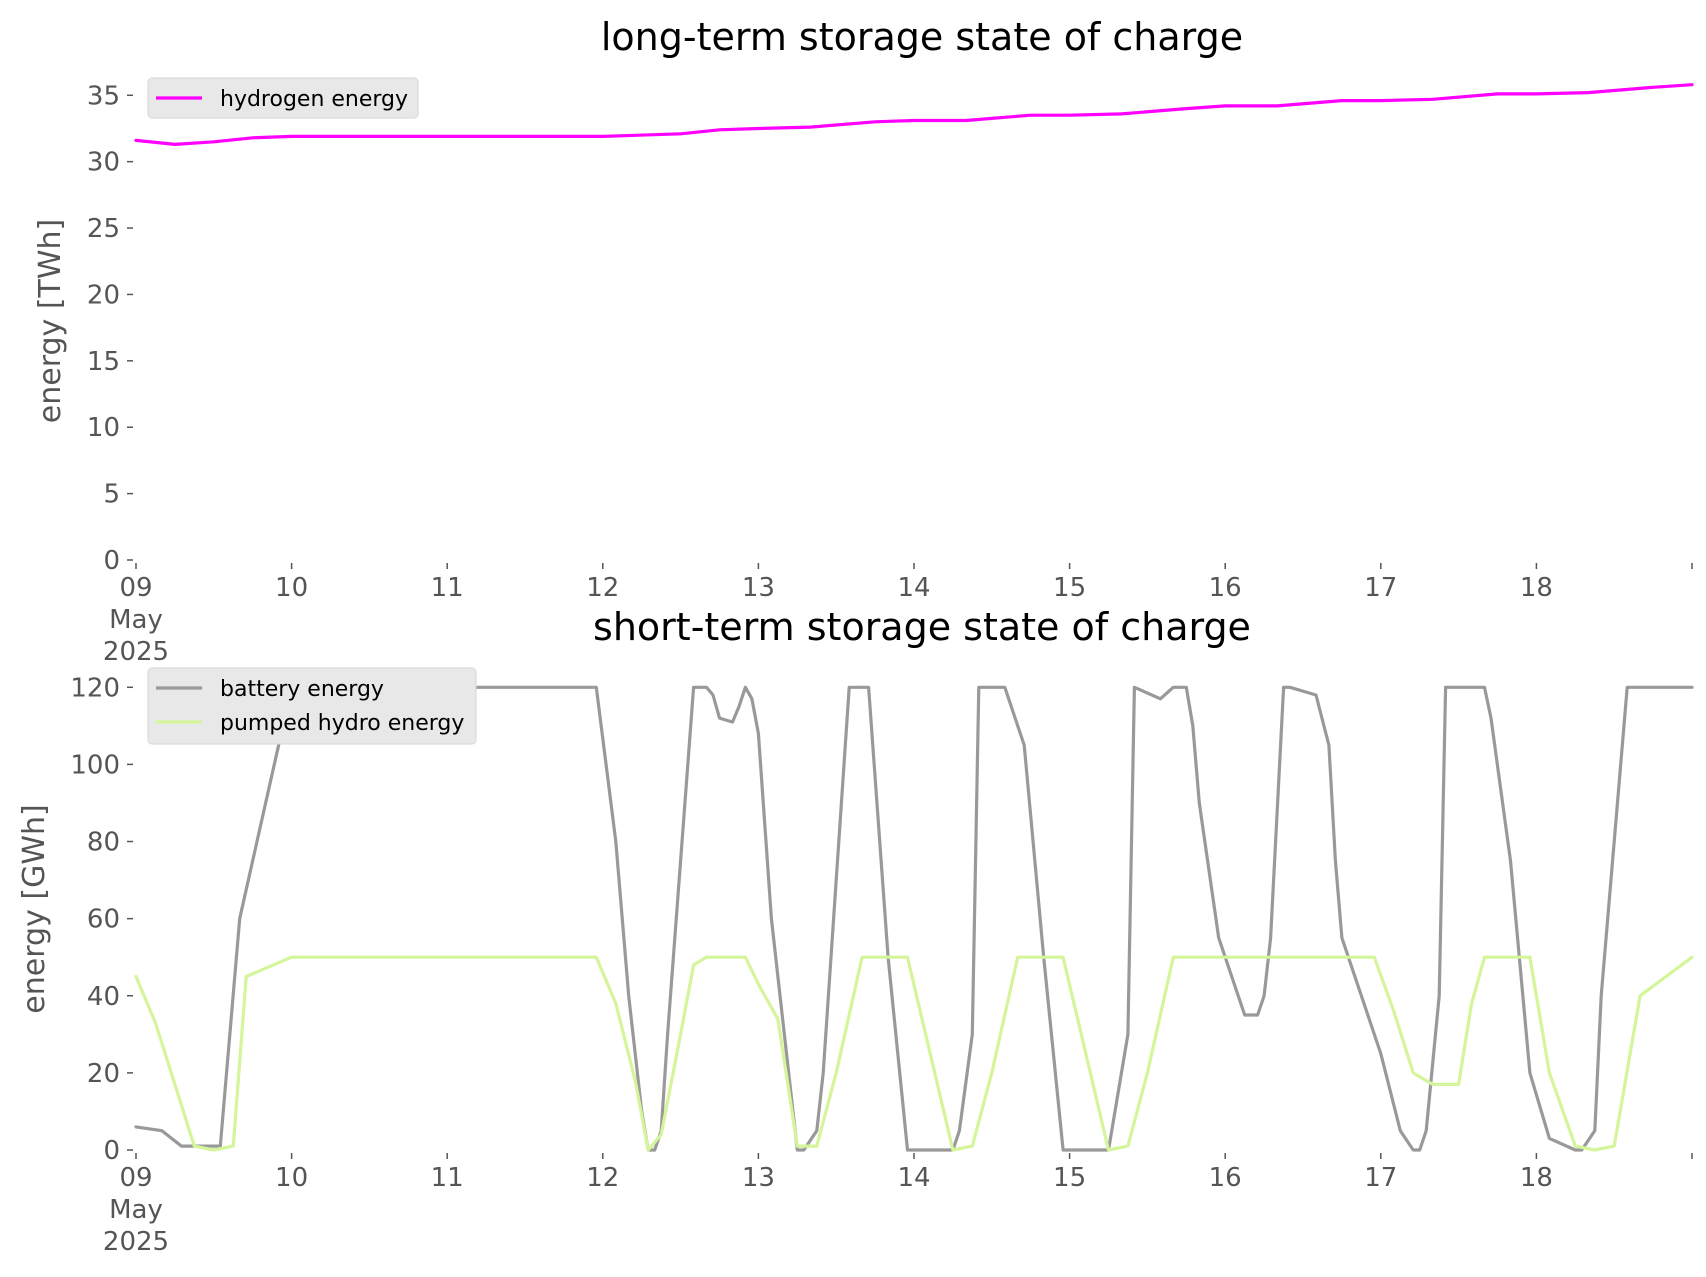 This screenshot has width=1706, height=1277. Describe the element at coordinates (95, 688) in the screenshot. I see `y-tick-label: 120` at that location.